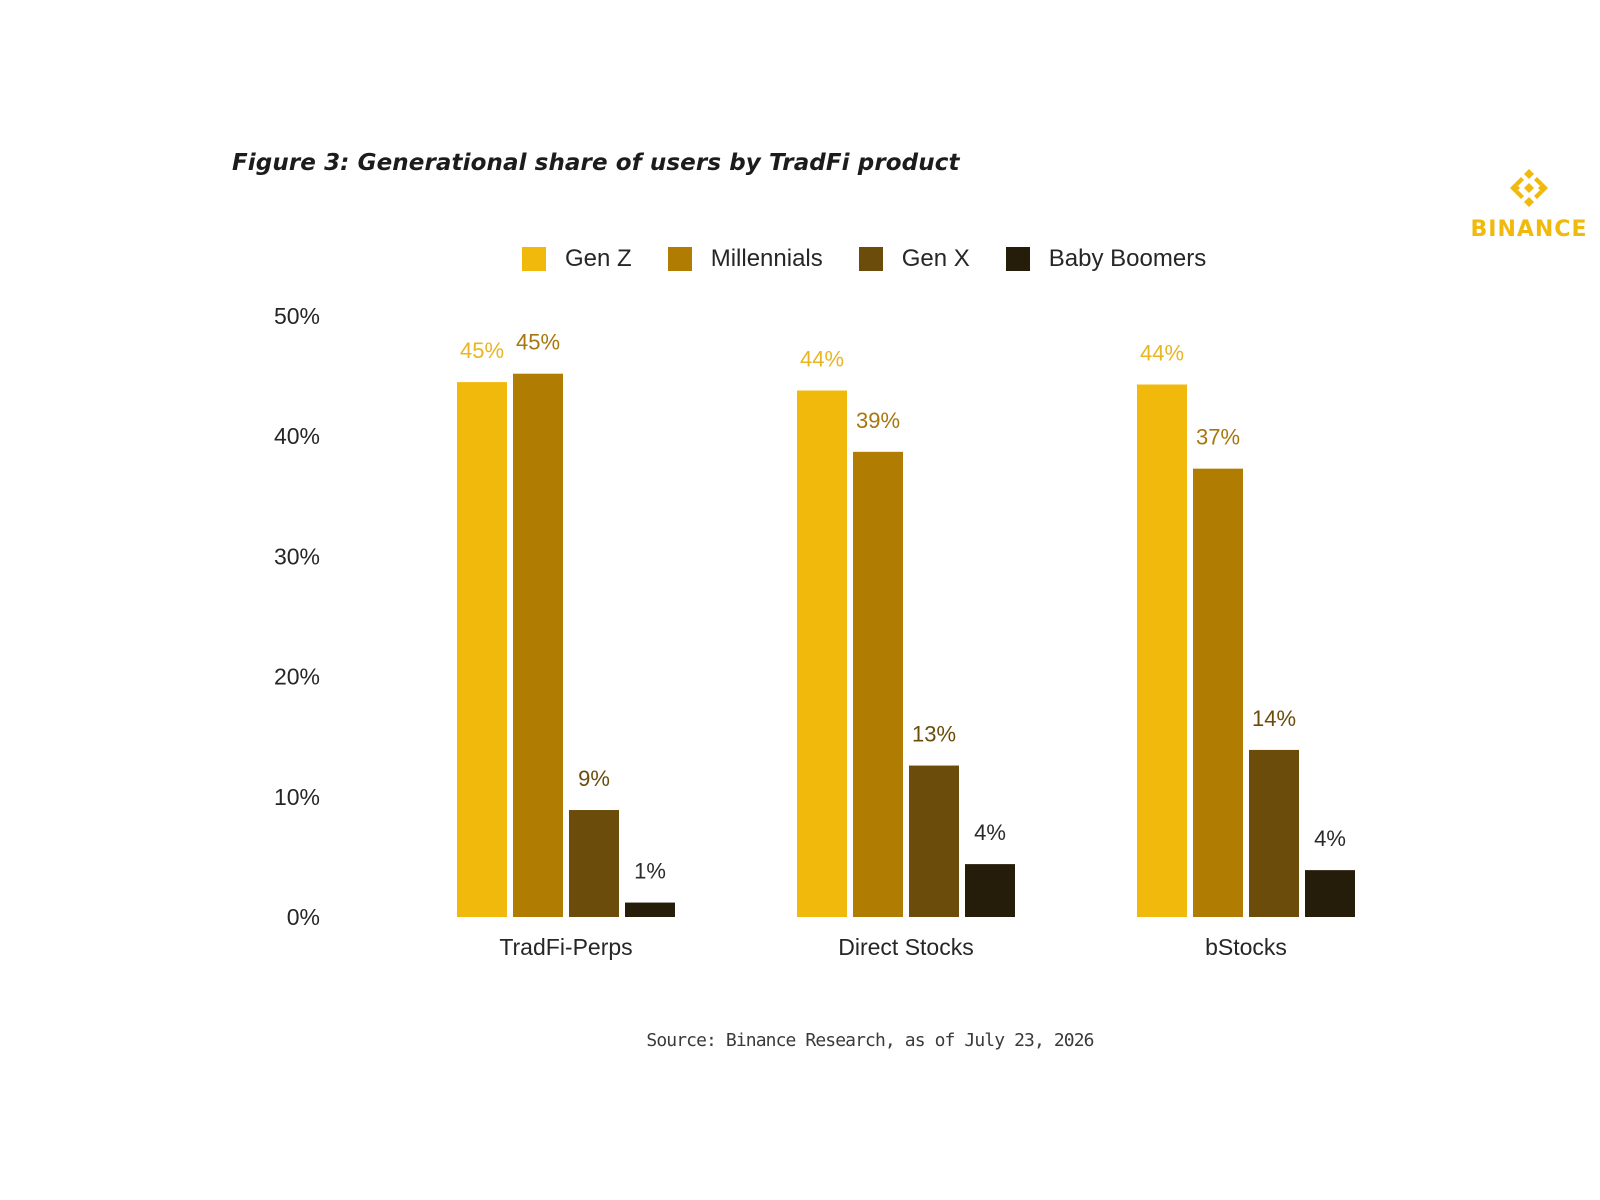  Describe the element at coordinates (650, 909) in the screenshot. I see `bar-tradfi-perps-baby-boomers` at that location.